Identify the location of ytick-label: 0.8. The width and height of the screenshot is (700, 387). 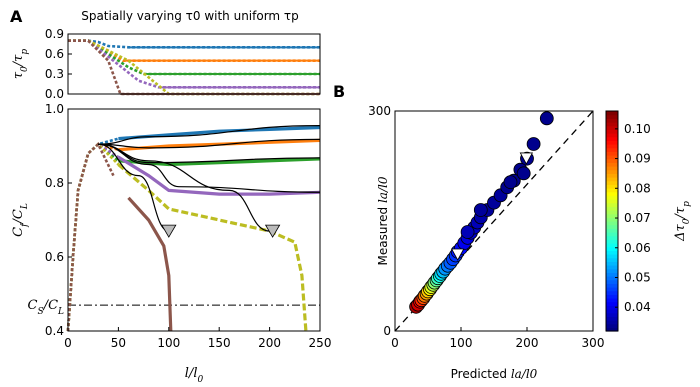
(54, 183).